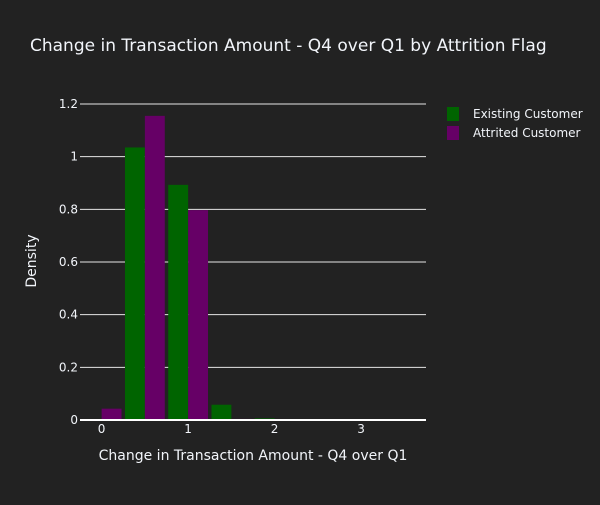 The height and width of the screenshot is (505, 600). Describe the element at coordinates (528, 114) in the screenshot. I see `legend-label: Existing Customer` at that location.